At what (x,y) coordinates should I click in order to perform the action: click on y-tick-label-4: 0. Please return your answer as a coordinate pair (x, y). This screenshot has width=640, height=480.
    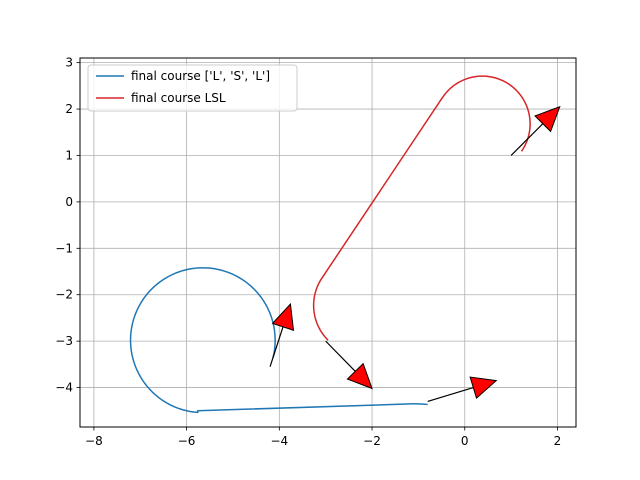
    Looking at the image, I should click on (69, 202).